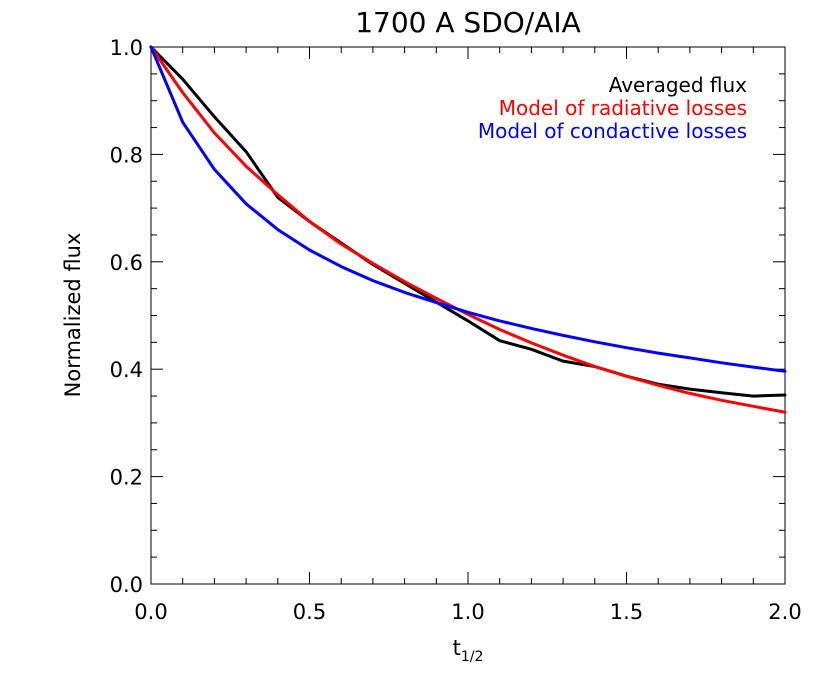 Image resolution: width=830 pixels, height=680 pixels. Describe the element at coordinates (150, 612) in the screenshot. I see `x-tick-label: 0.0` at that location.